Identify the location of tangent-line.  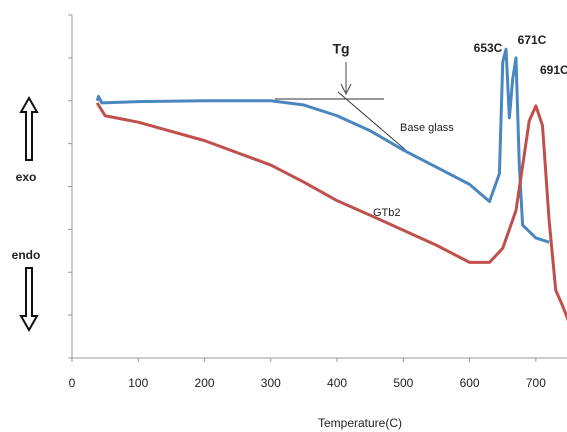
(373, 122).